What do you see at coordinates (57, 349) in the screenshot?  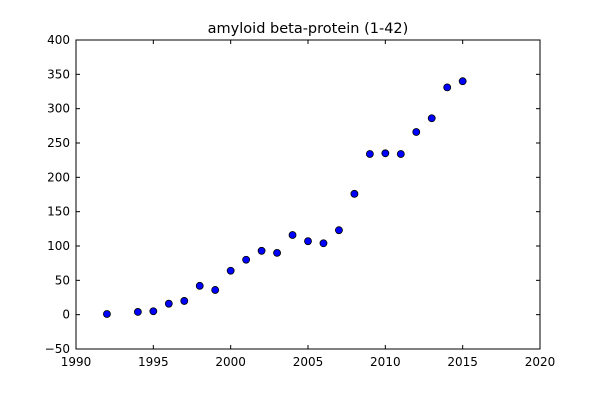 I see `y-tick-label: −50` at bounding box center [57, 349].